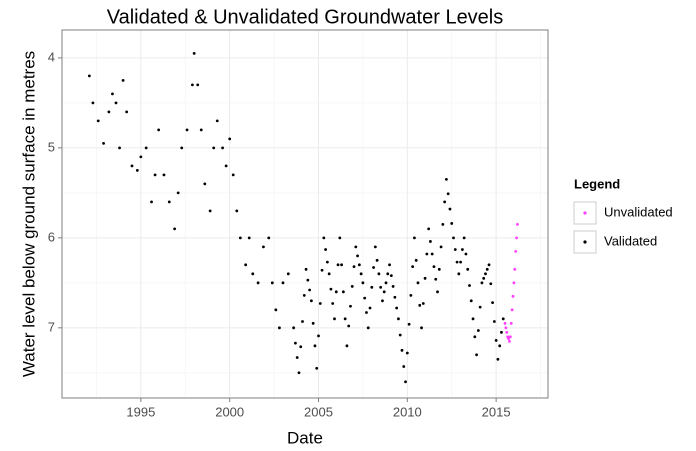  I want to click on x-axis-label: Date, so click(305, 437).